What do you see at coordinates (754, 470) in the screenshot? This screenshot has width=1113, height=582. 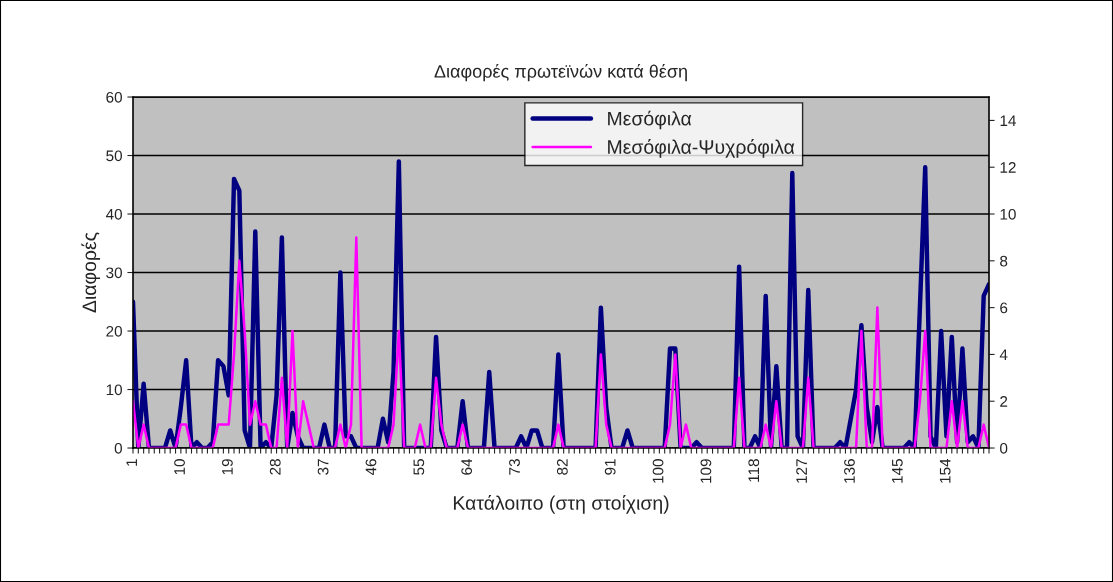 I see `x-tick-label: 118` at bounding box center [754, 470].